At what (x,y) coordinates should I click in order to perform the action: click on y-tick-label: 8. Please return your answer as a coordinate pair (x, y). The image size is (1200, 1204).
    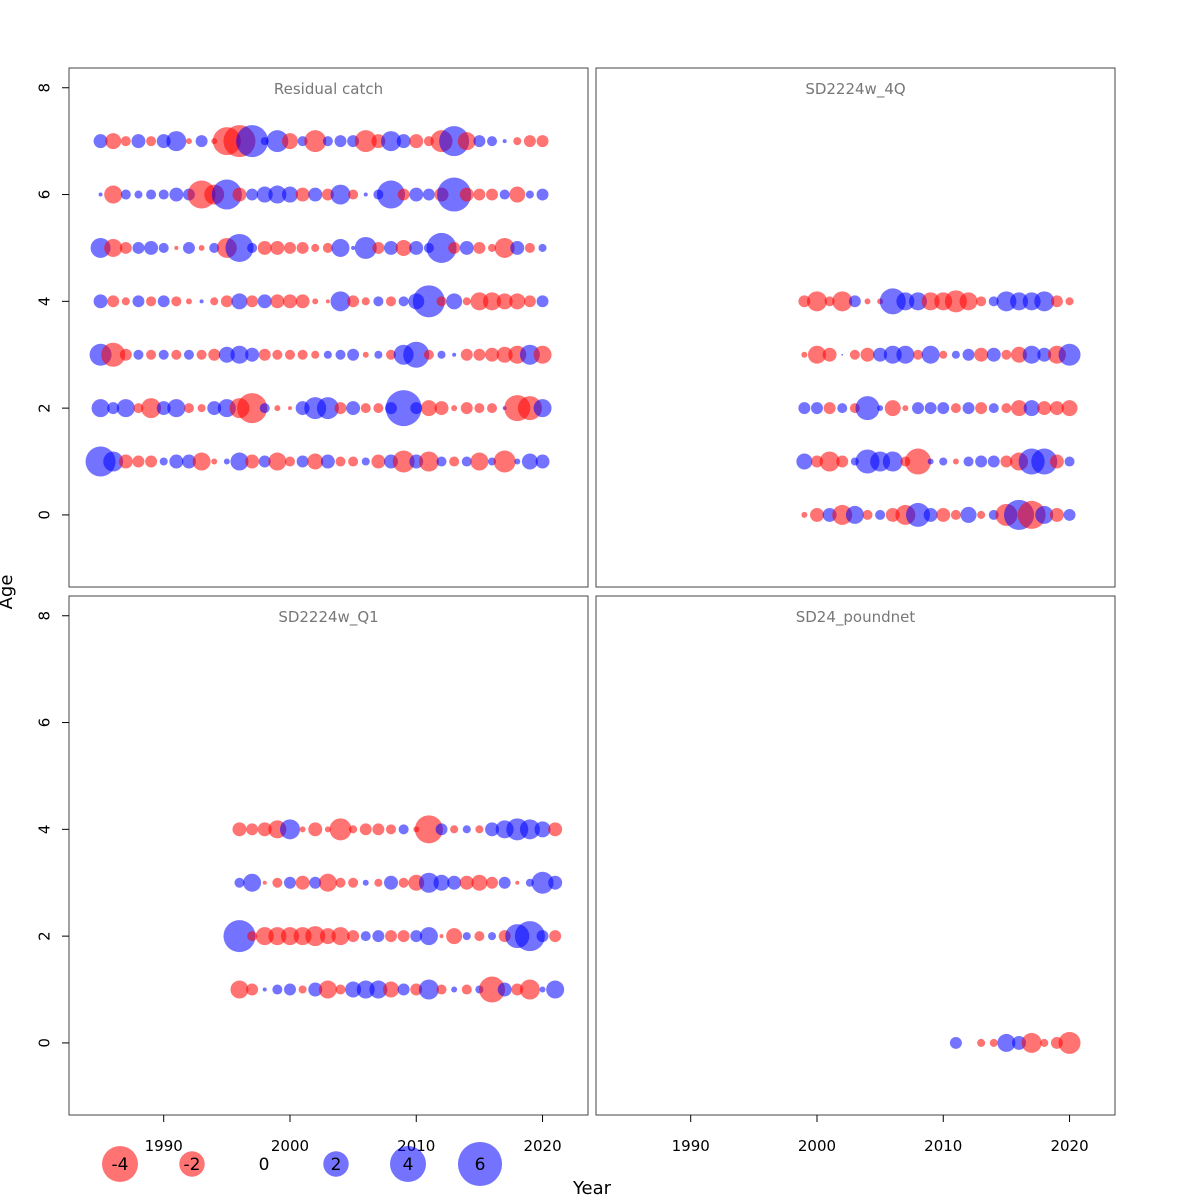
    Looking at the image, I should click on (45, 616).